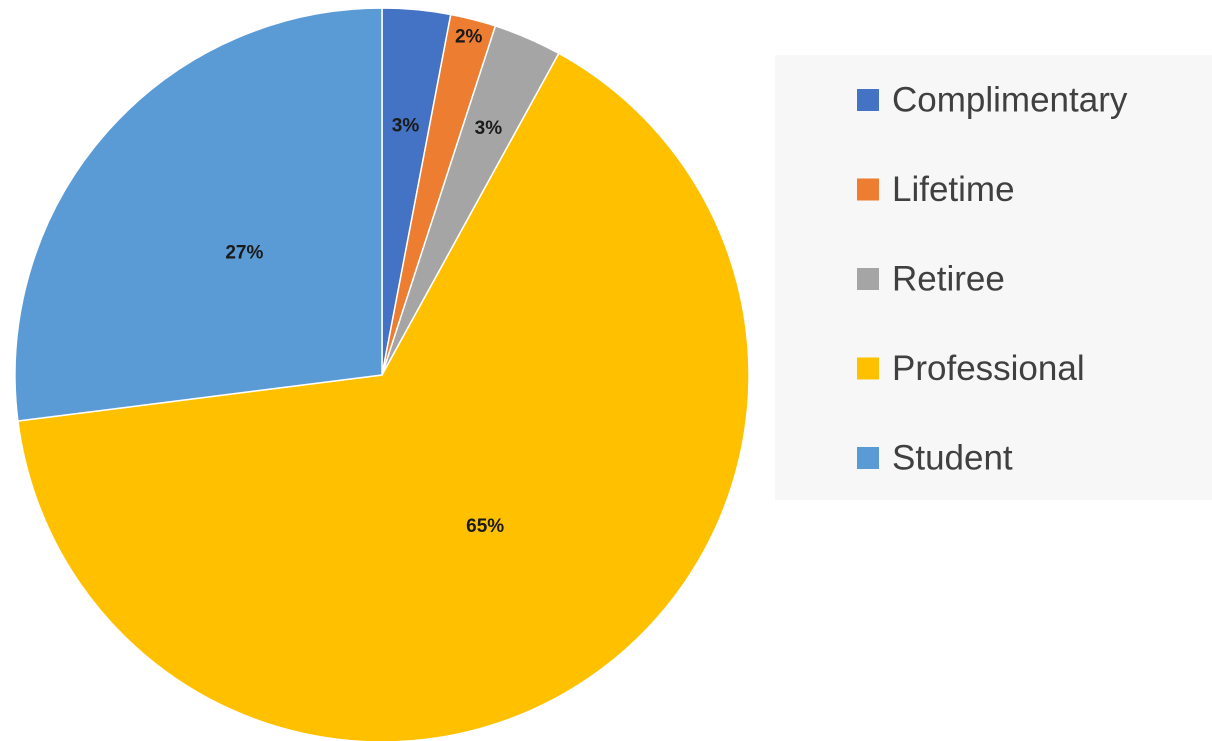  What do you see at coordinates (244, 253) in the screenshot?
I see `data-label: 27%` at bounding box center [244, 253].